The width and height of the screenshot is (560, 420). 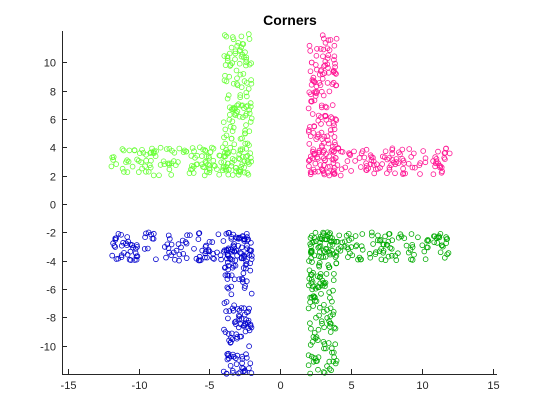 What do you see at coordinates (290, 20) in the screenshot?
I see `chart-title: Corners` at bounding box center [290, 20].